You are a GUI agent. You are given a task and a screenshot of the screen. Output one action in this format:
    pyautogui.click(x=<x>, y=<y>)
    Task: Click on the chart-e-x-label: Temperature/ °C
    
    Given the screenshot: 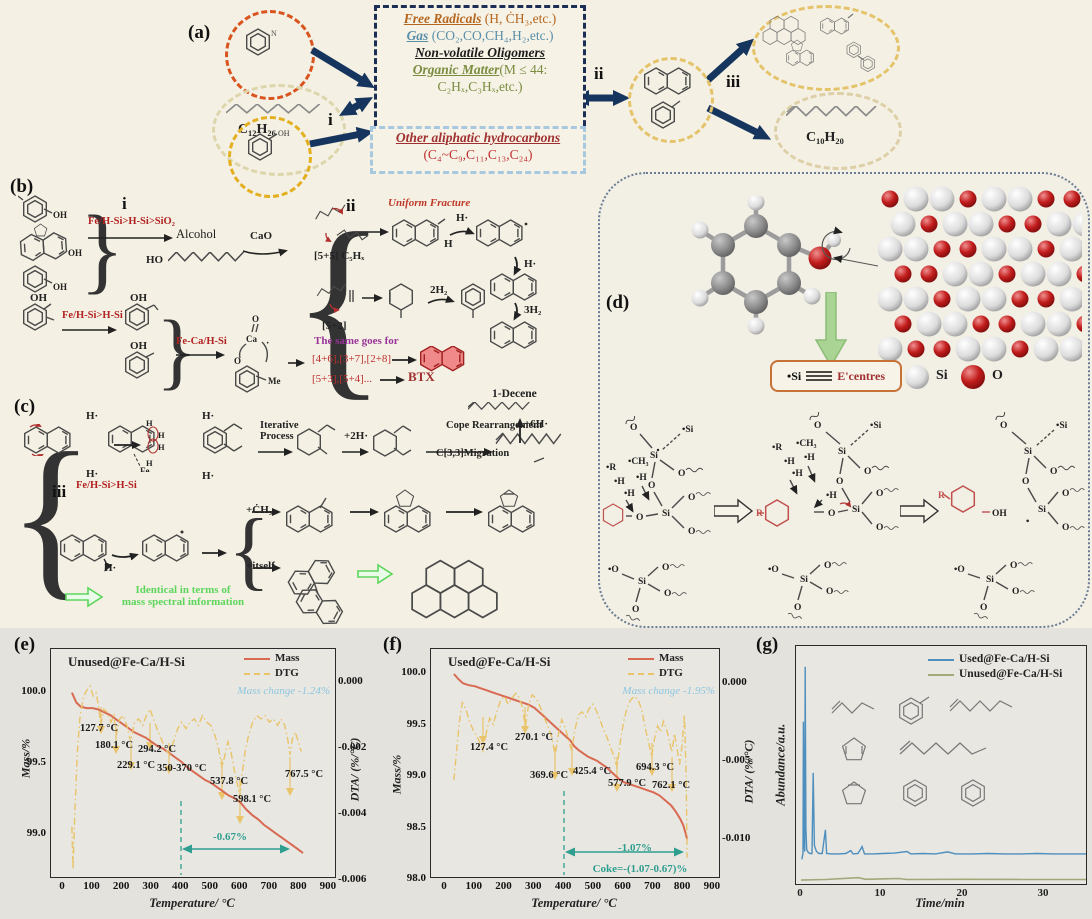 What is the action you would take?
    pyautogui.click(x=192, y=903)
    